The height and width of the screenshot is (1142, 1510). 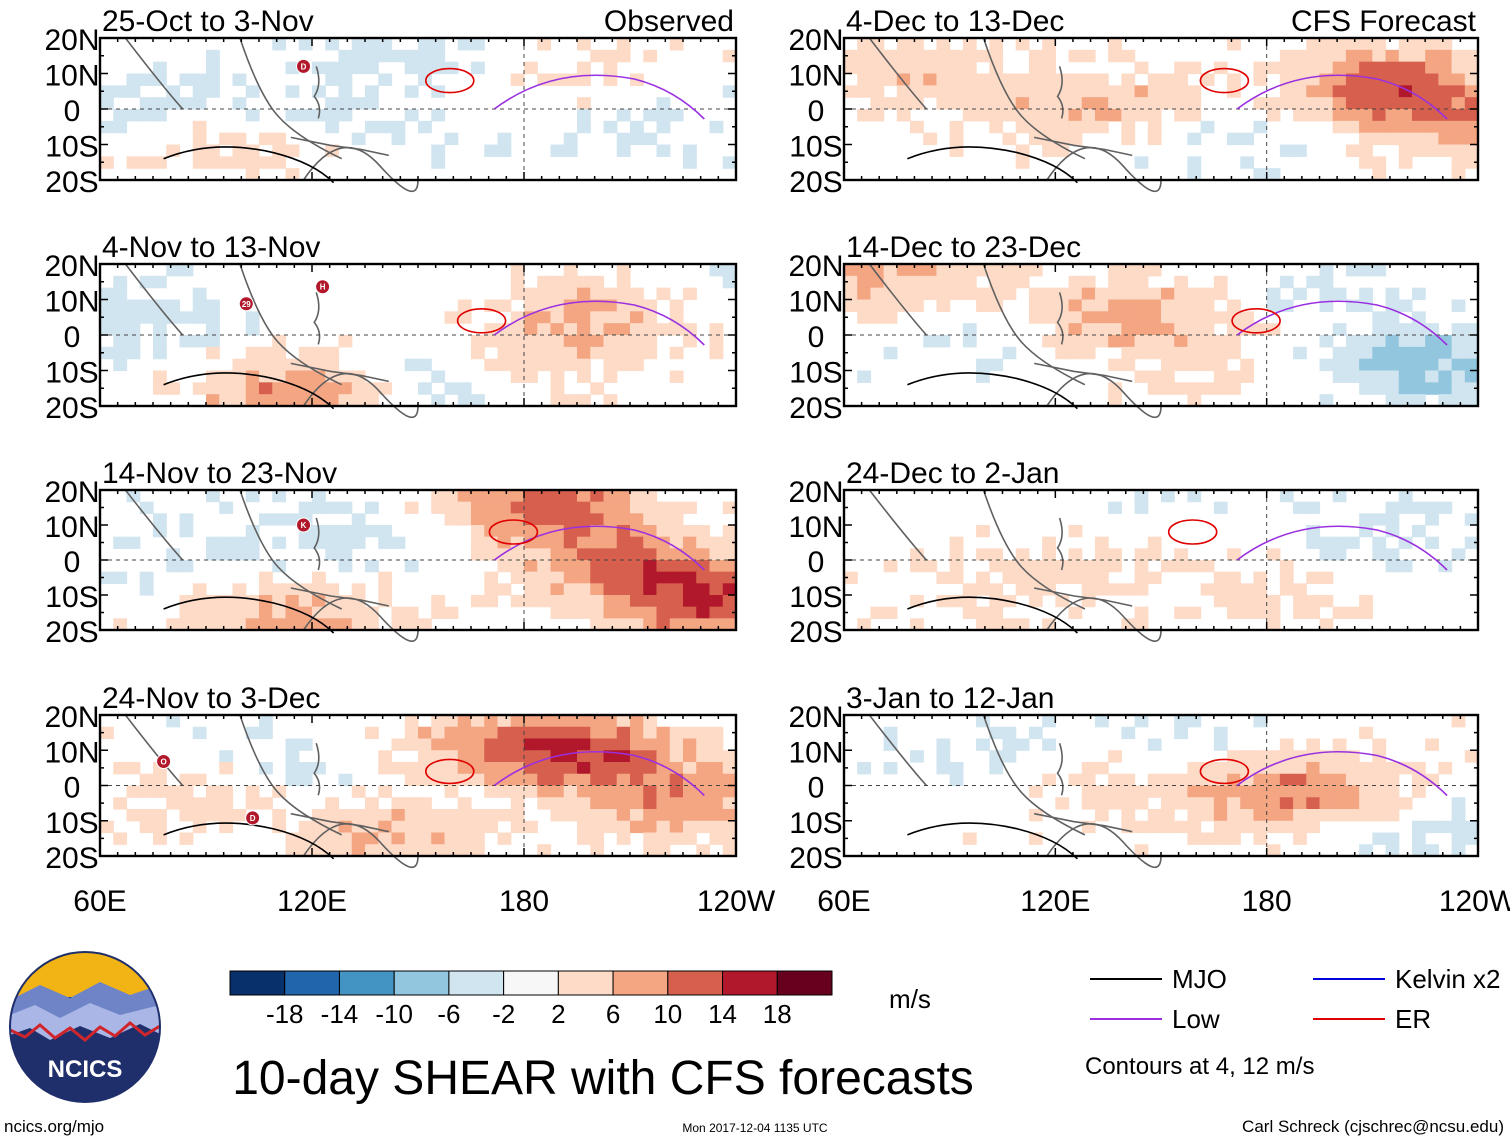 What do you see at coordinates (955, 21) in the screenshot?
I see `panel-title: 4-Dec to 13-Dec` at bounding box center [955, 21].